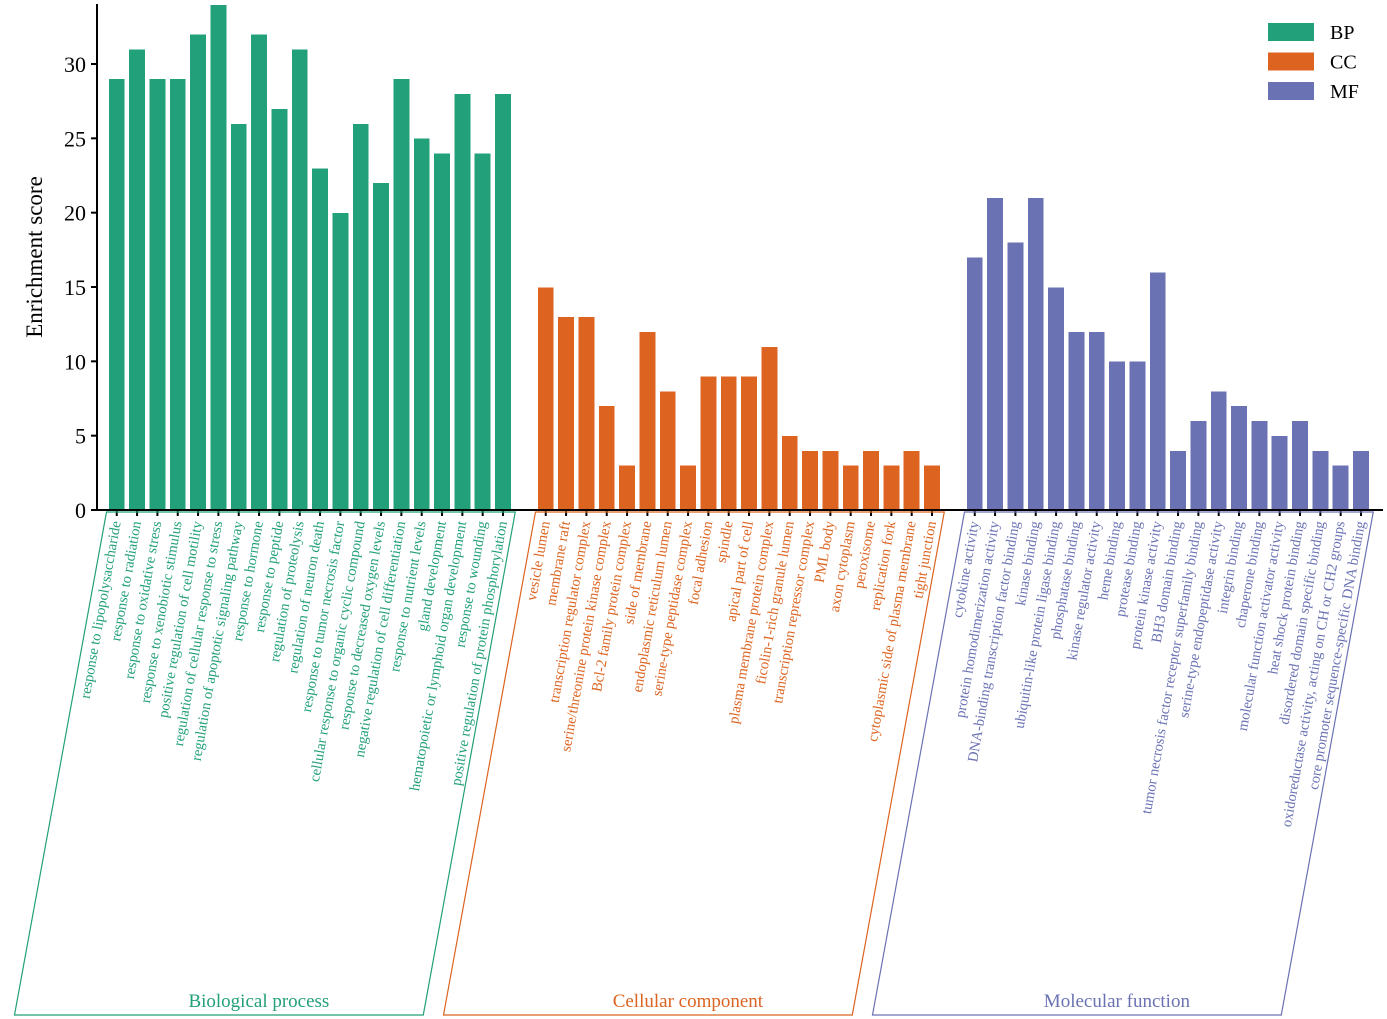  I want to click on x-axis, so click(740, 512).